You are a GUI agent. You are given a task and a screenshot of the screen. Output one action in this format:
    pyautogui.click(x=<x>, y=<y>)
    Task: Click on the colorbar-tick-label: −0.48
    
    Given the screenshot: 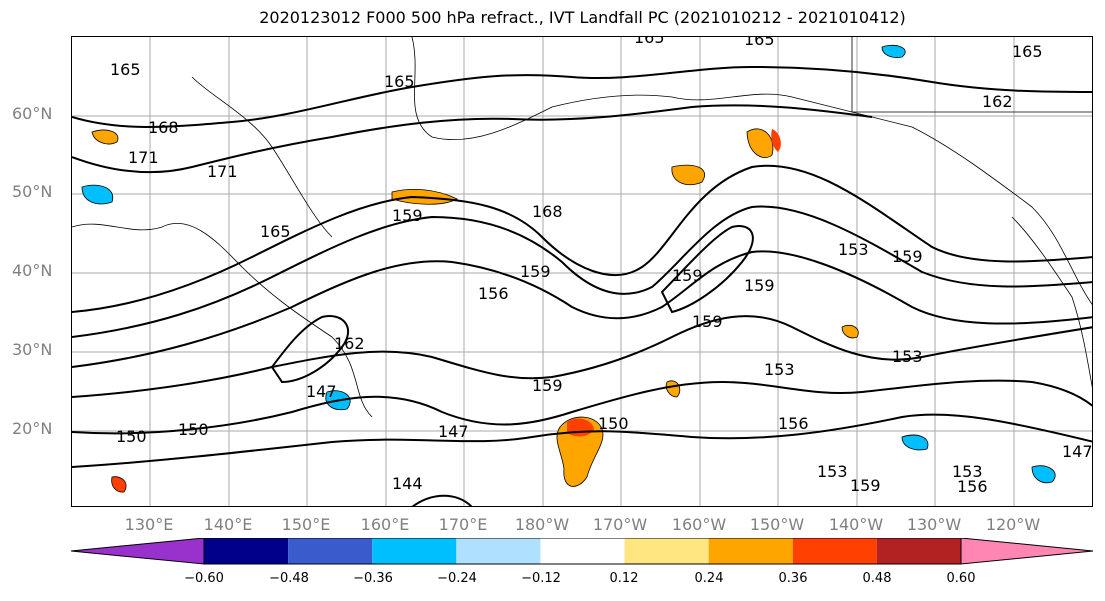 What is the action you would take?
    pyautogui.click(x=289, y=578)
    